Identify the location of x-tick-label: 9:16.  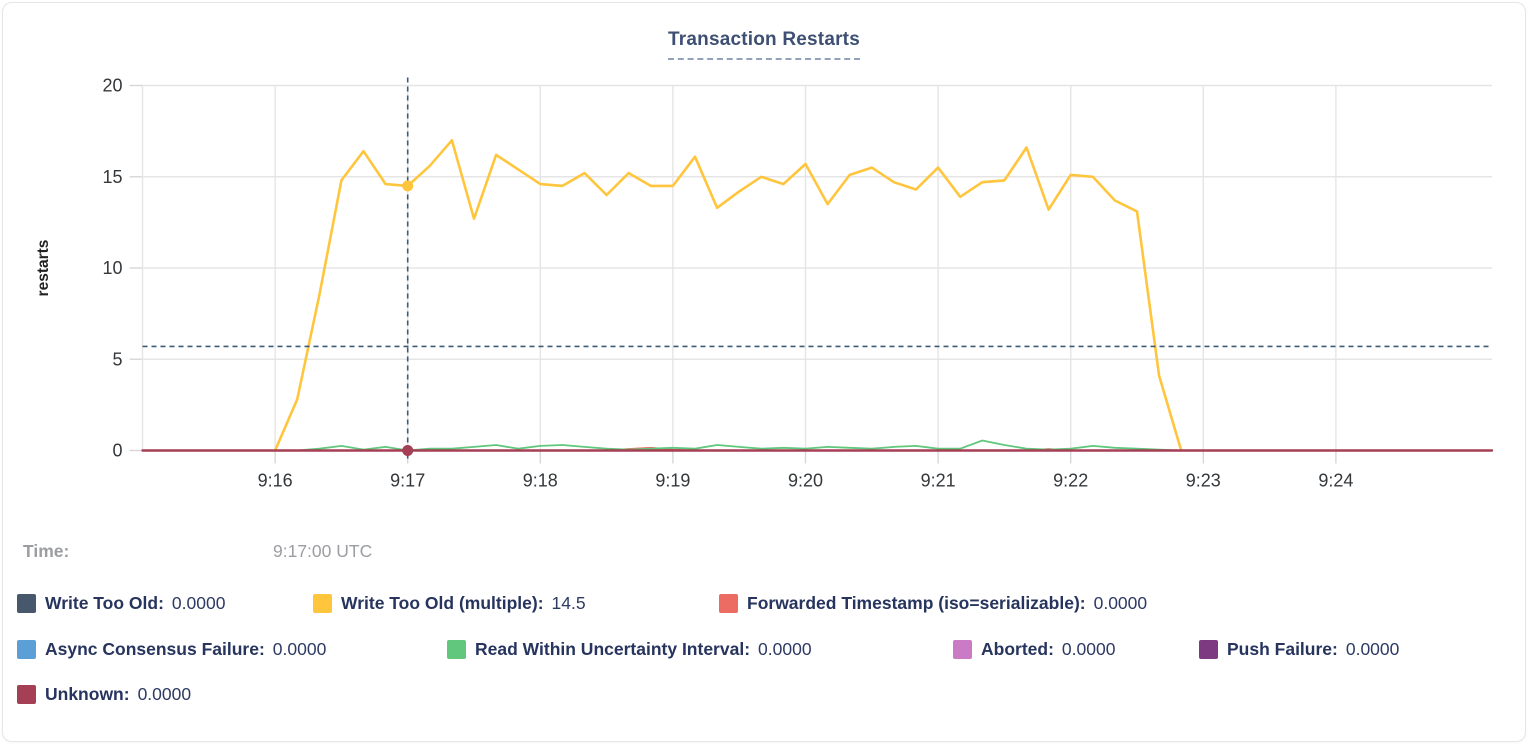
(275, 481).